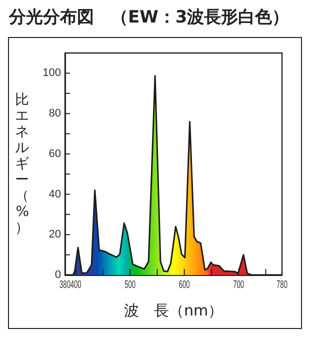  What do you see at coordinates (54, 194) in the screenshot?
I see `y-tick-label: 40` at bounding box center [54, 194].